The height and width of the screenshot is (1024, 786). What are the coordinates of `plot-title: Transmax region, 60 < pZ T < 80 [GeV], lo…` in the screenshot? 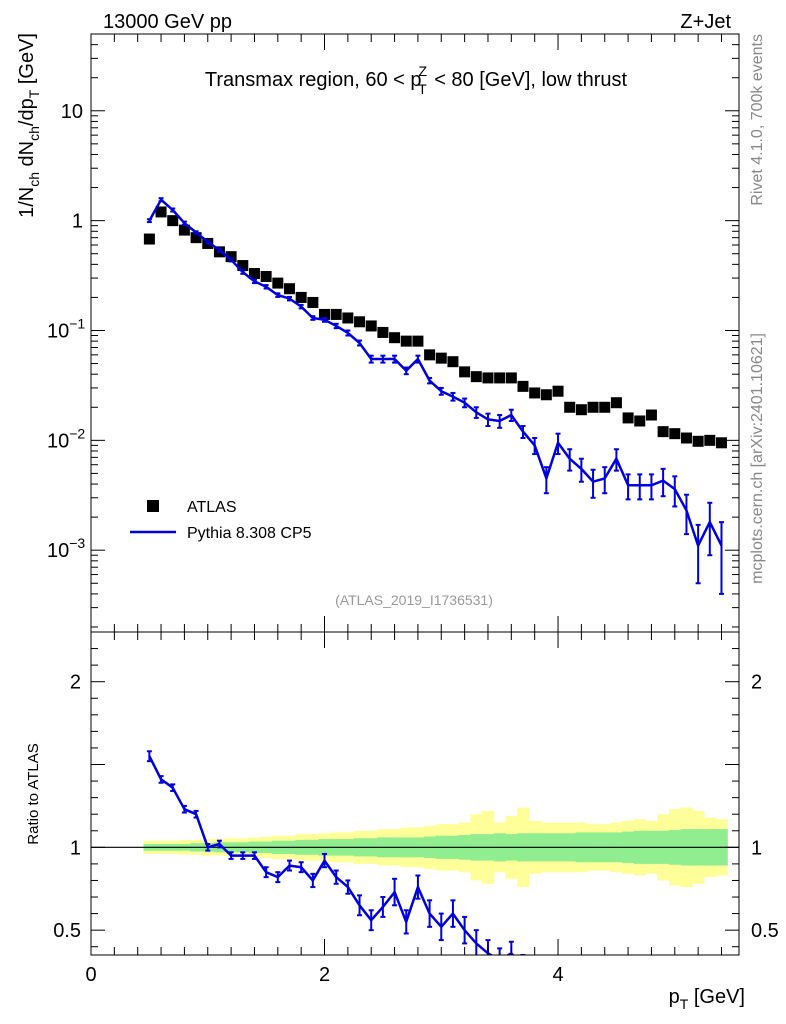 It's located at (416, 80).